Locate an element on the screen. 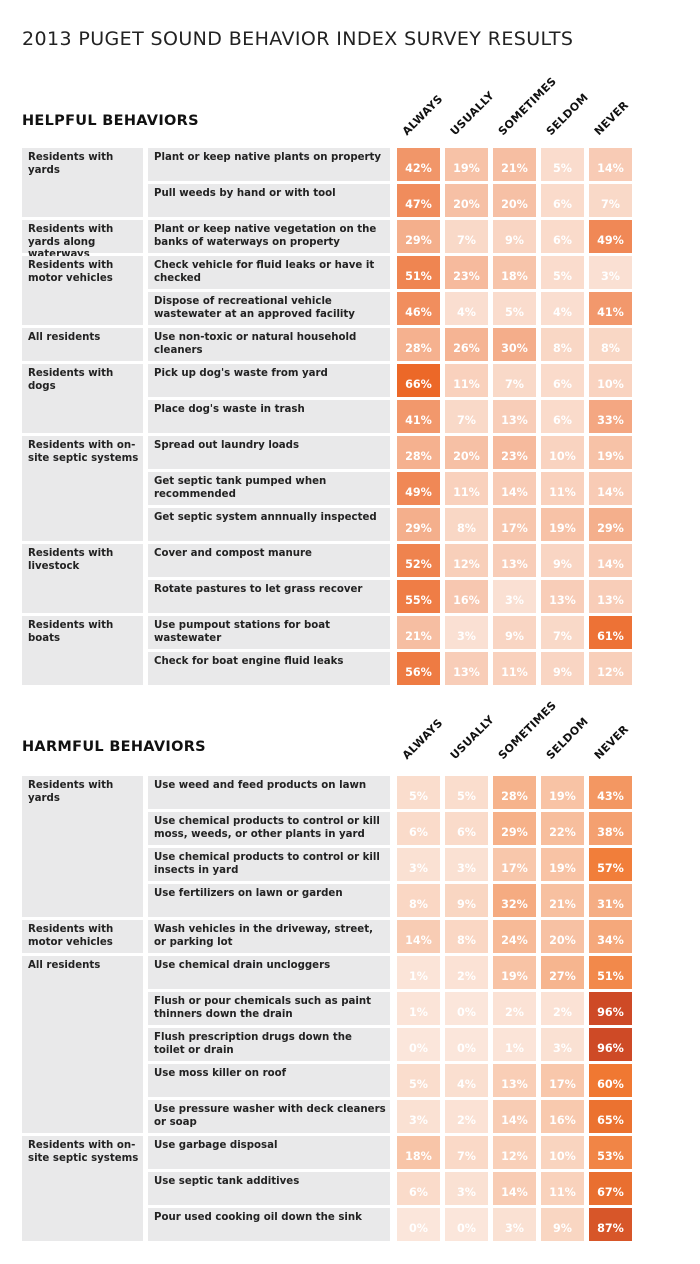 The width and height of the screenshot is (700, 1264). behavior-label: Use septic tank additives is located at coordinates (227, 1181).